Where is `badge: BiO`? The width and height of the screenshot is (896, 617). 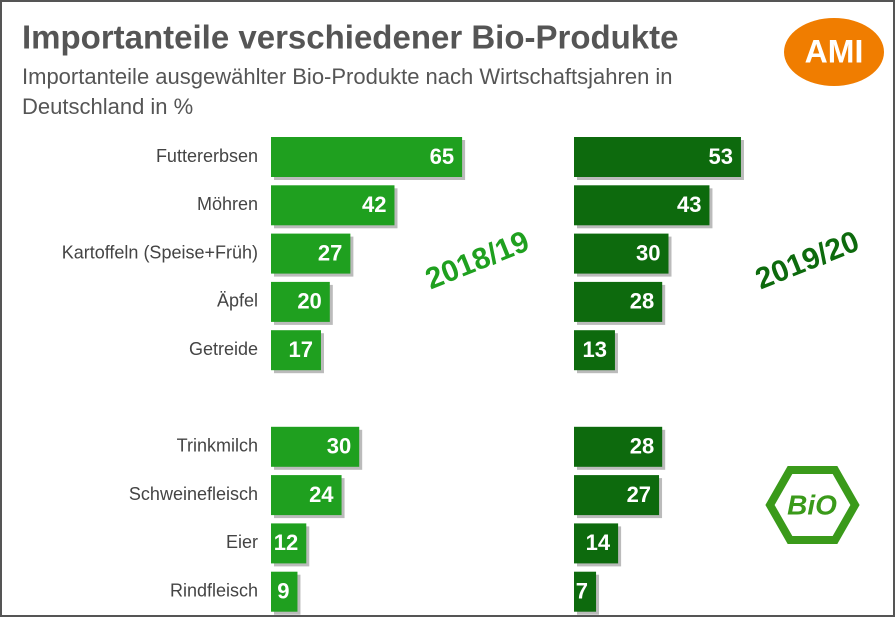
badge: BiO is located at coordinates (812, 504).